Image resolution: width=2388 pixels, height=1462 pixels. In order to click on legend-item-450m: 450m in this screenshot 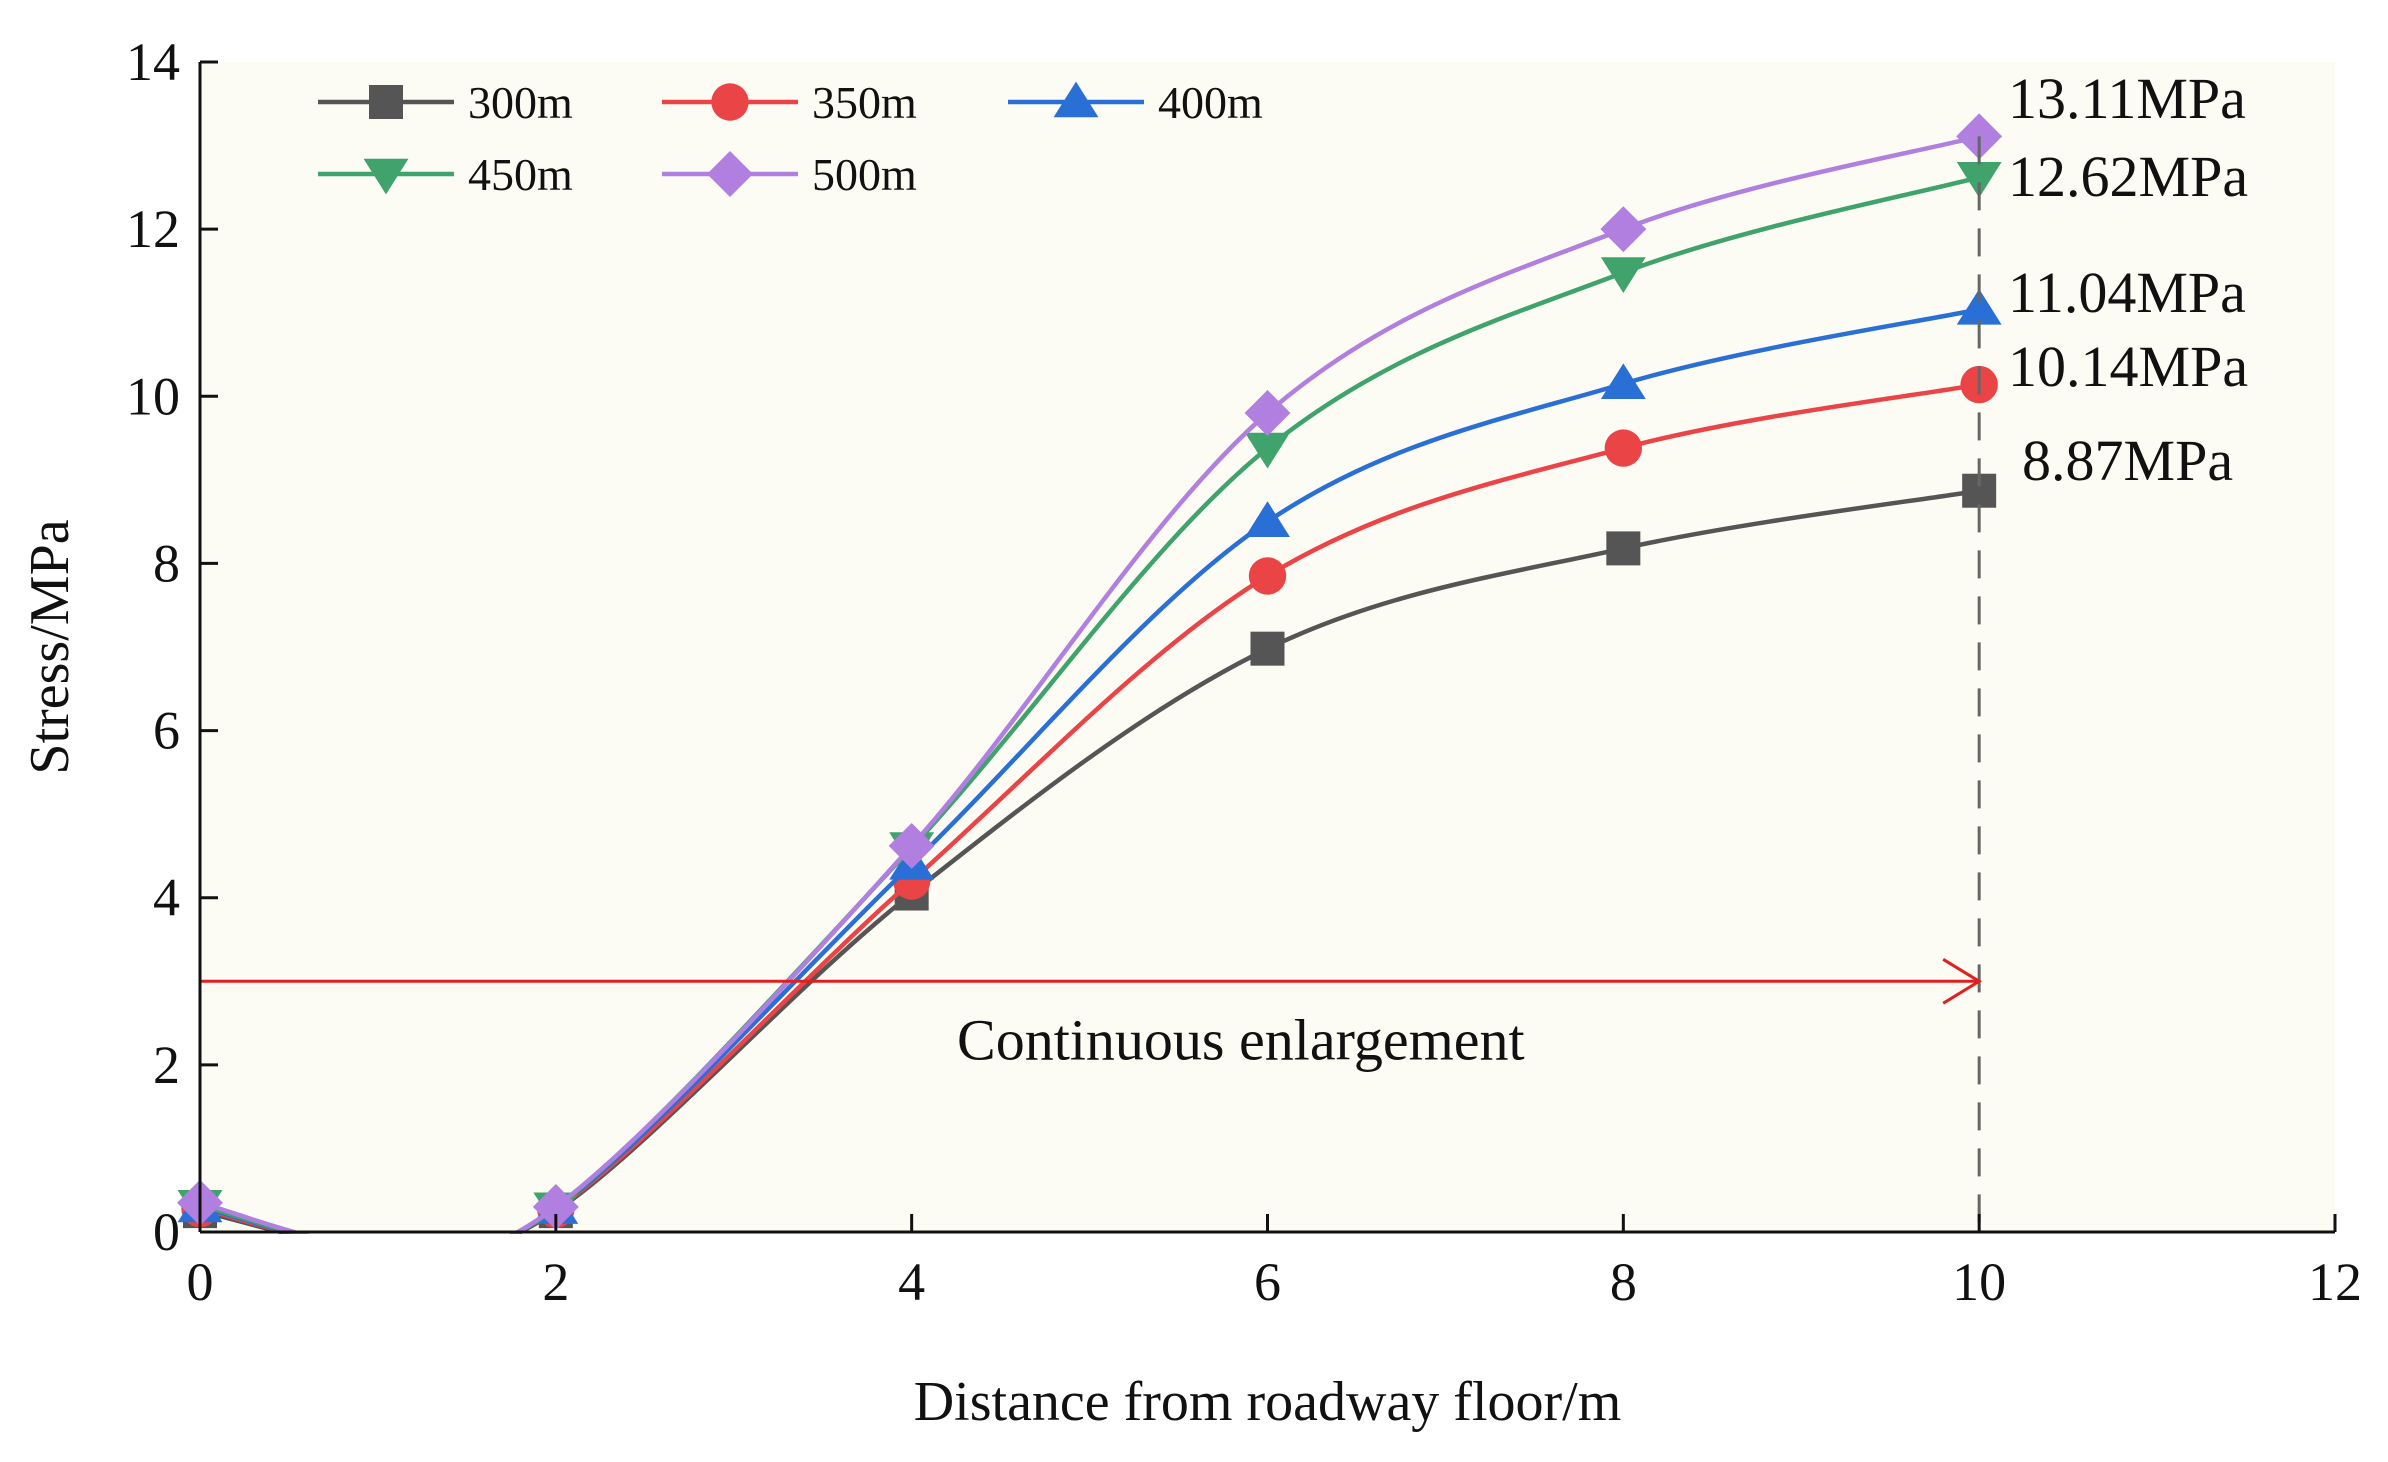, I will do `click(445, 174)`.